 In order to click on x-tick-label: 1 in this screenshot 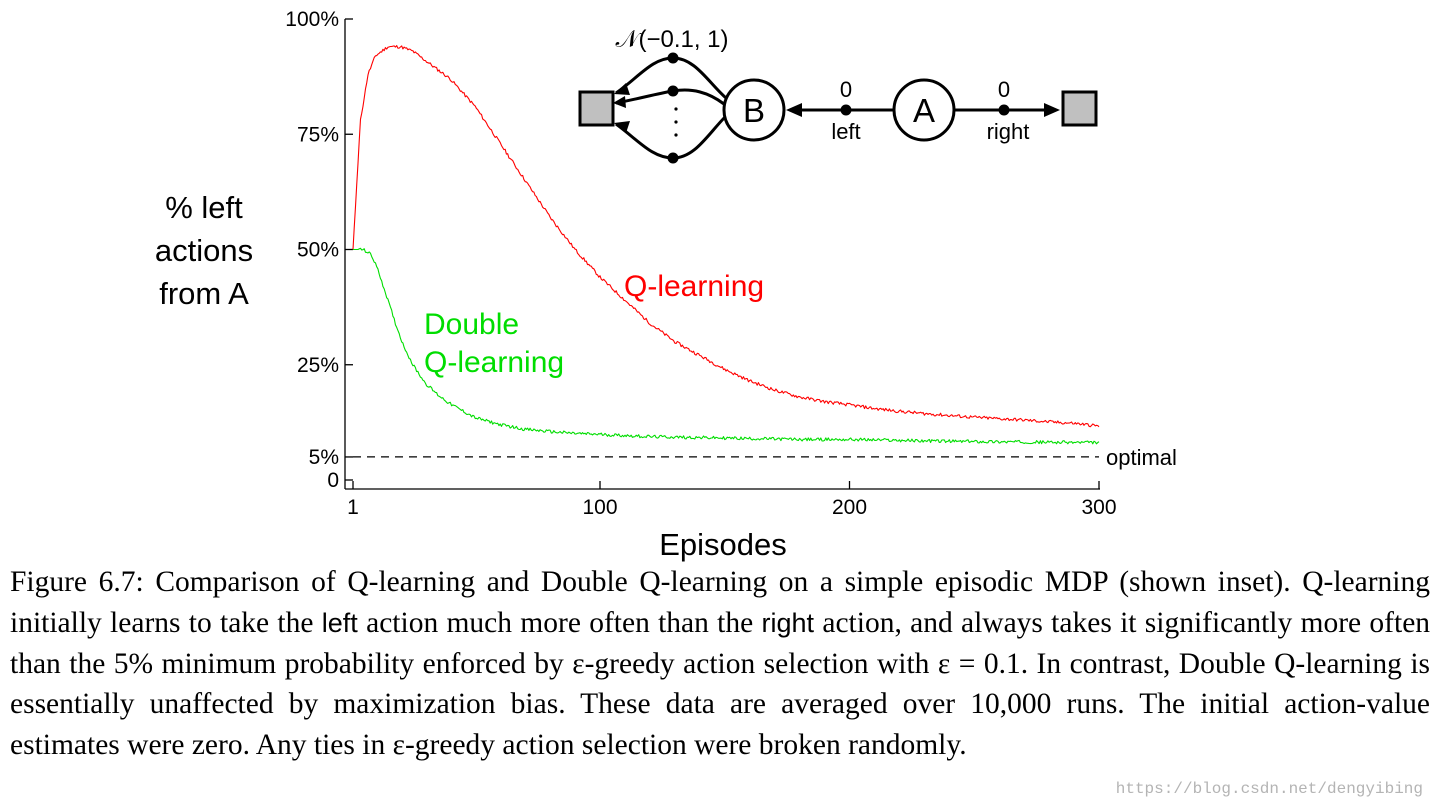, I will do `click(353, 507)`.